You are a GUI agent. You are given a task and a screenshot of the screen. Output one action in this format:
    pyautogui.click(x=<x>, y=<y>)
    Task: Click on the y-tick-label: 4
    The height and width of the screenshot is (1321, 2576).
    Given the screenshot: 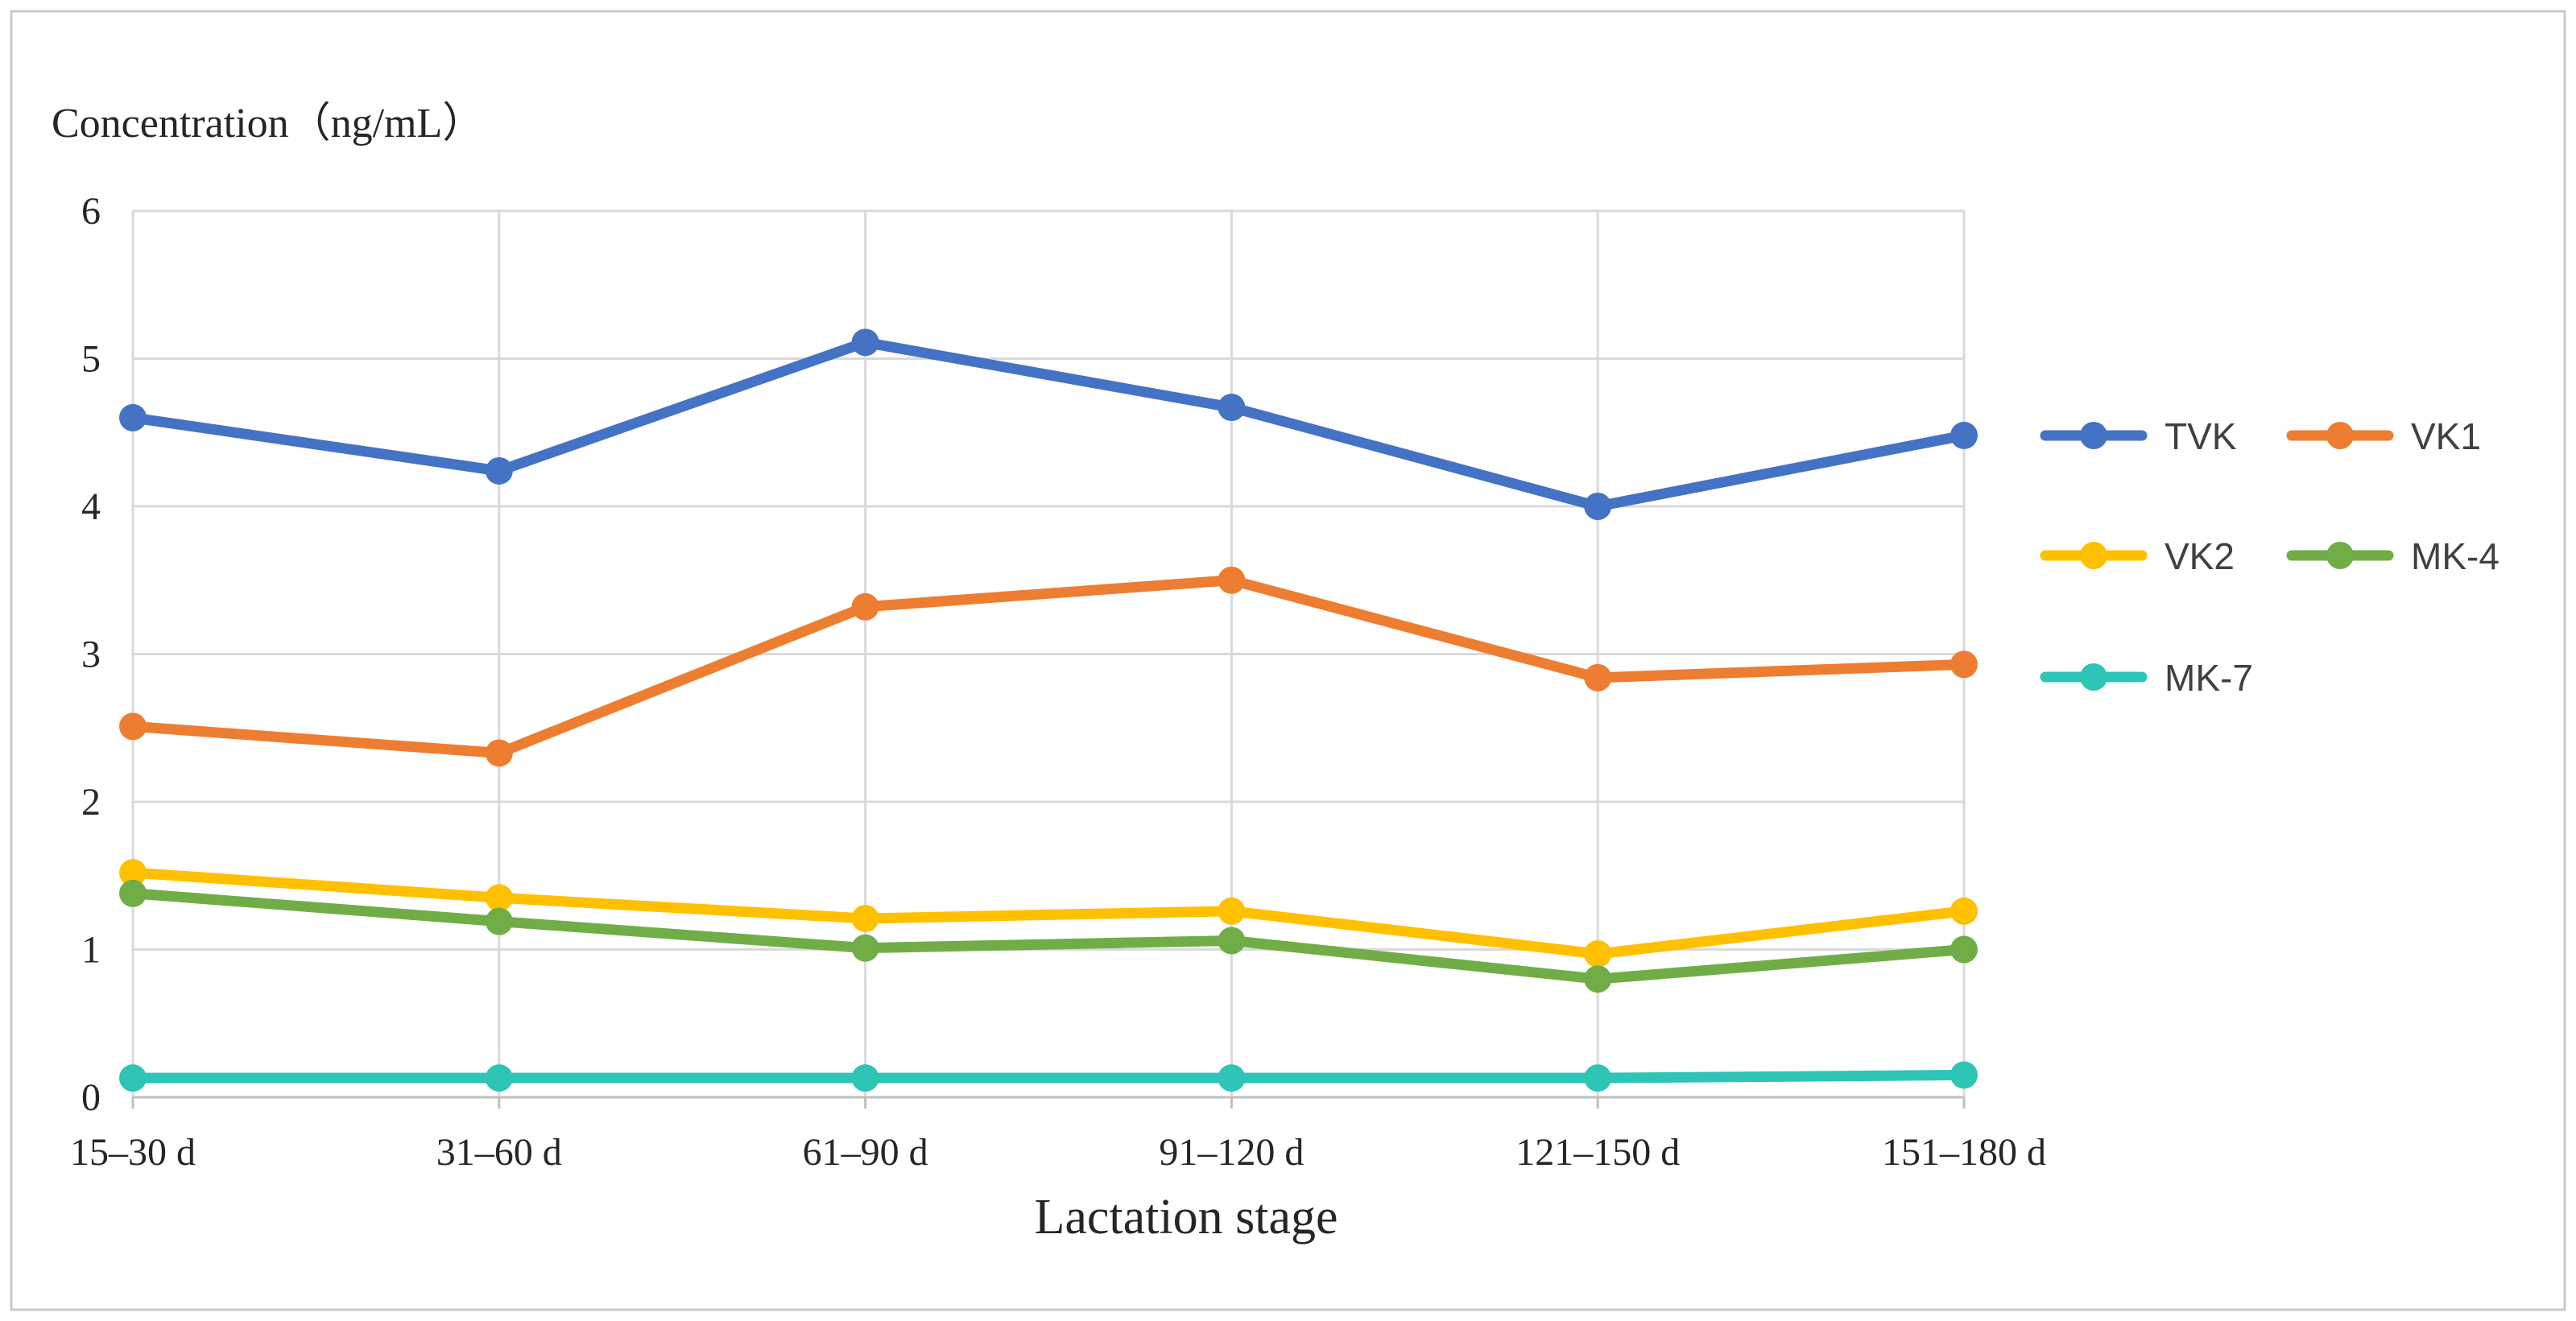 What is the action you would take?
    pyautogui.click(x=91, y=506)
    